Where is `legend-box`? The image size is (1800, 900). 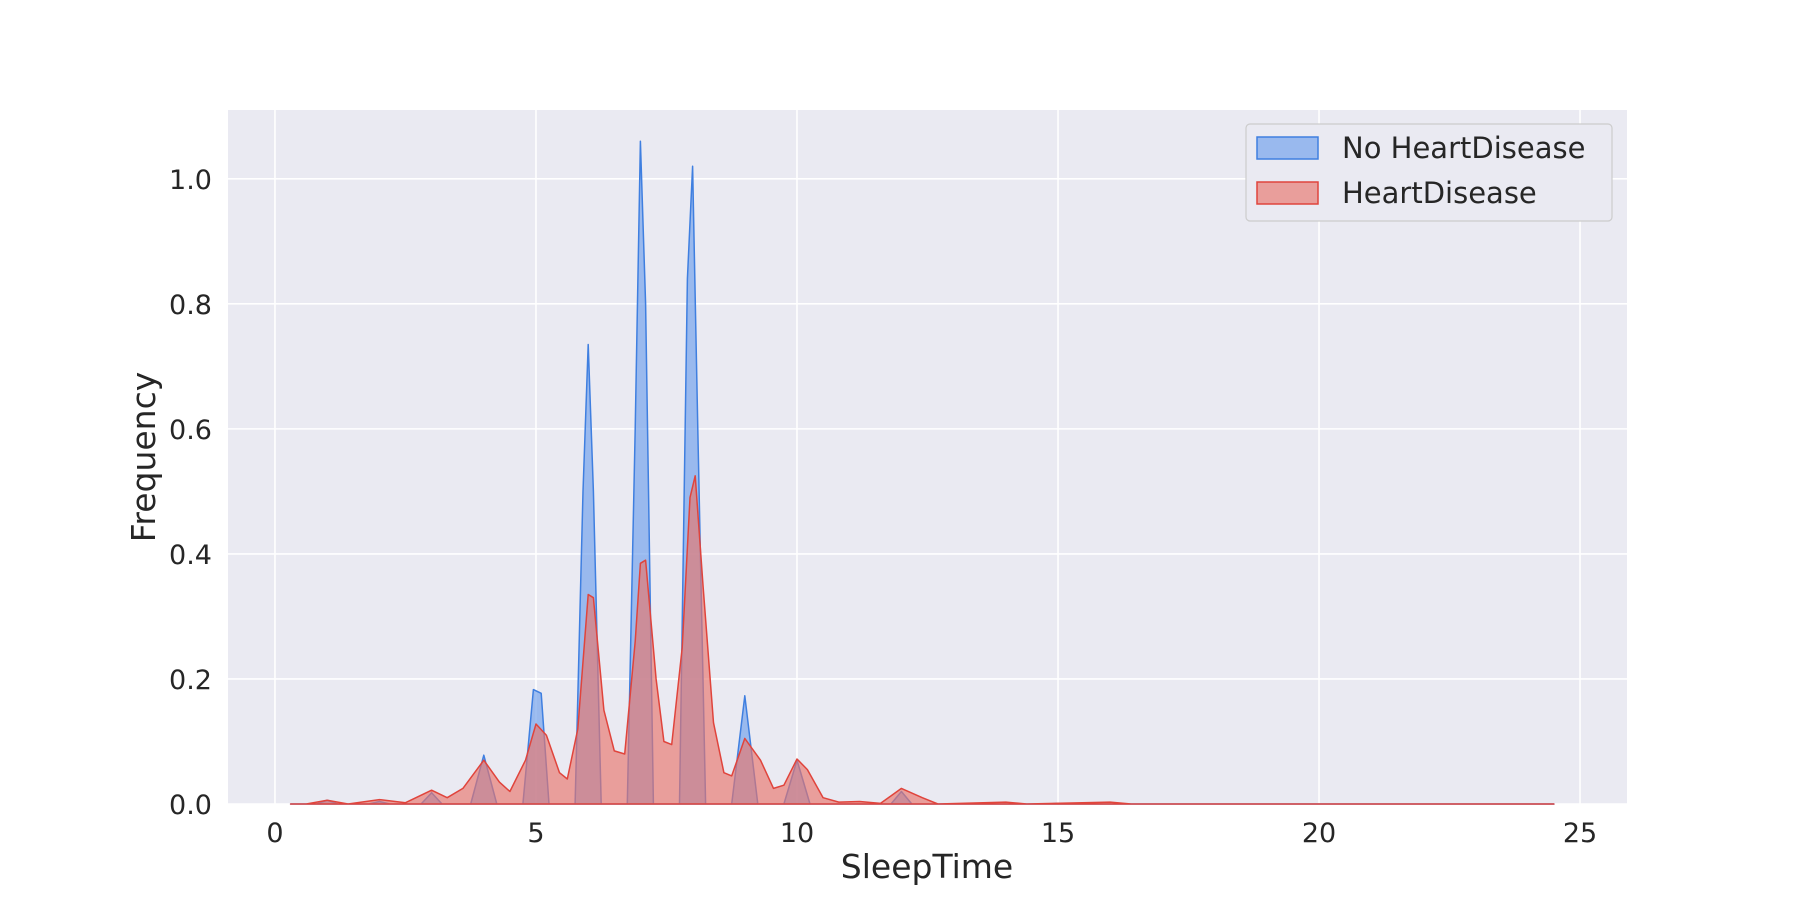 legend-box is located at coordinates (1429, 172).